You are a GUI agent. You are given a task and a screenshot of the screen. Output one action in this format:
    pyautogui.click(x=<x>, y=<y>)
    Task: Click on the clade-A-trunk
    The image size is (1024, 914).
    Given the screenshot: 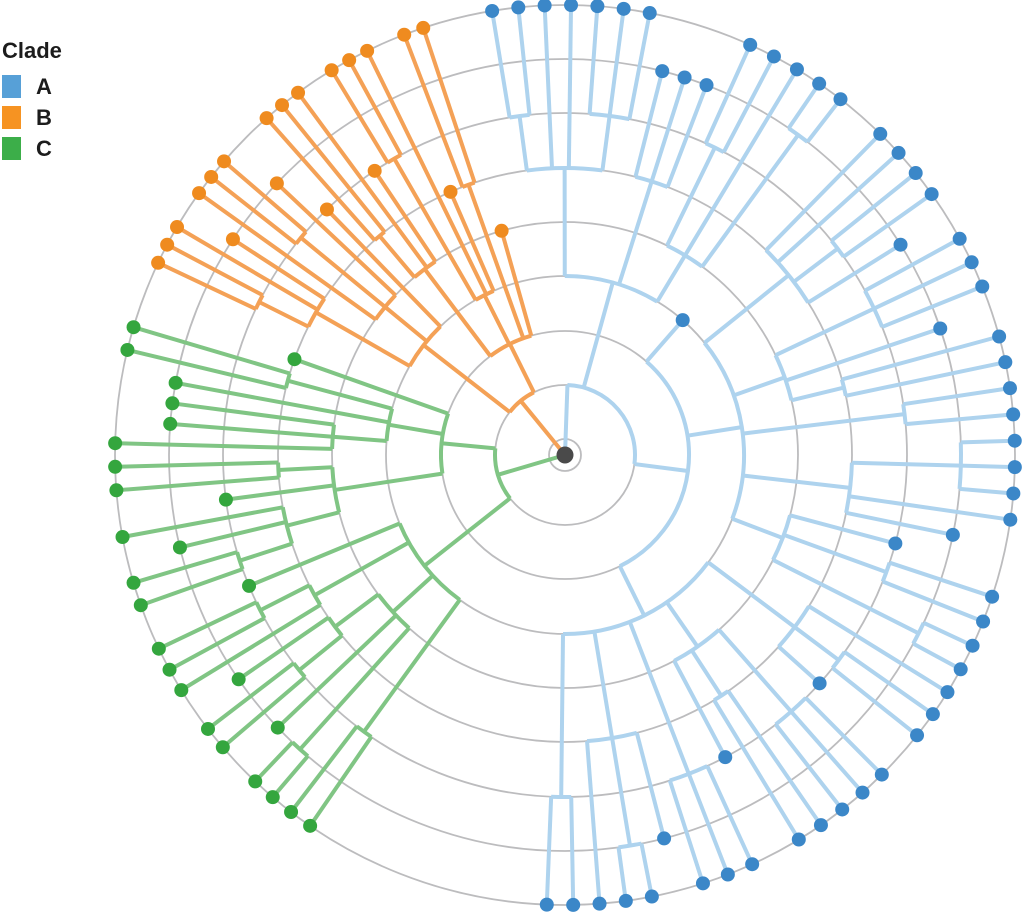 What is the action you would take?
    pyautogui.click(x=566, y=420)
    